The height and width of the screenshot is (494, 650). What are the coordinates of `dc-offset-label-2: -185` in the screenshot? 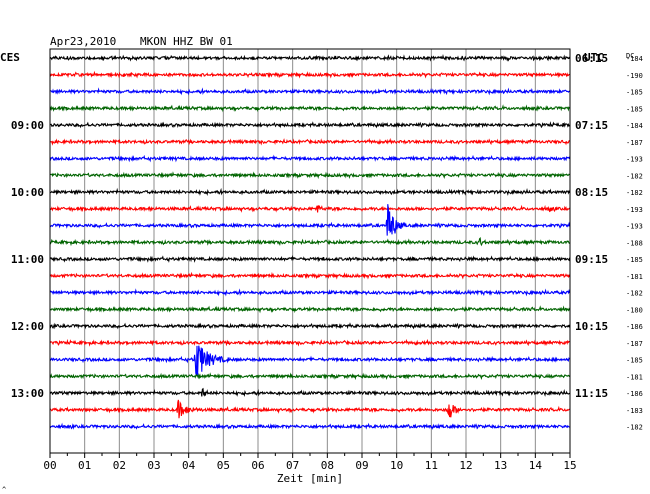 It's located at (634, 93).